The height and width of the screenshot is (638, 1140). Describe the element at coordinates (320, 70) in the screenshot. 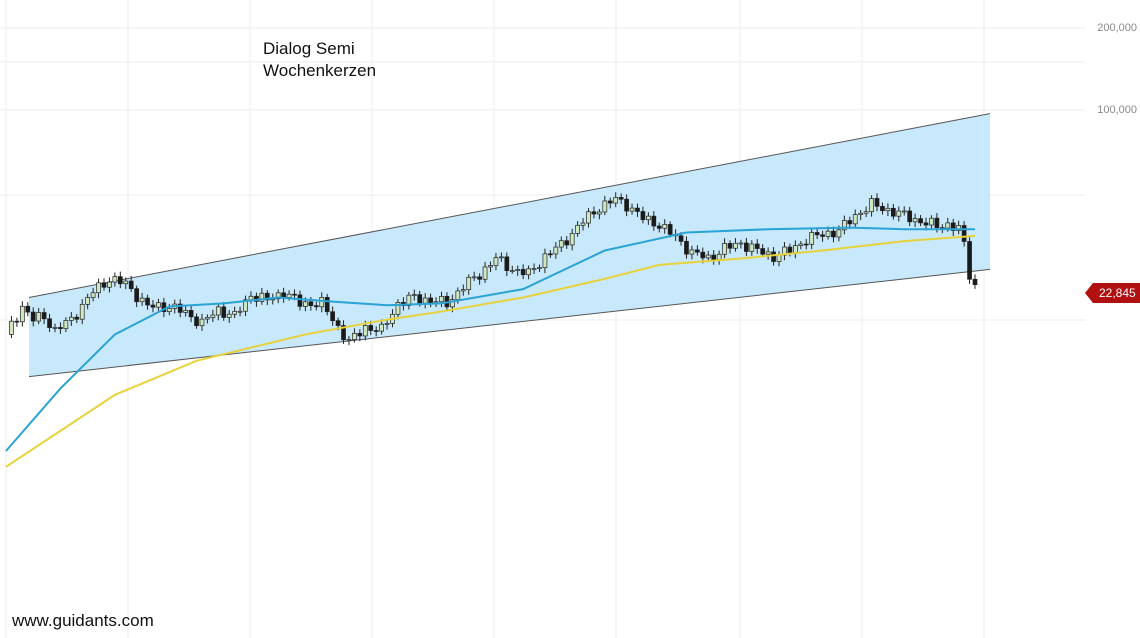

I see `chart-title-line-2: Wochenkerzen` at that location.